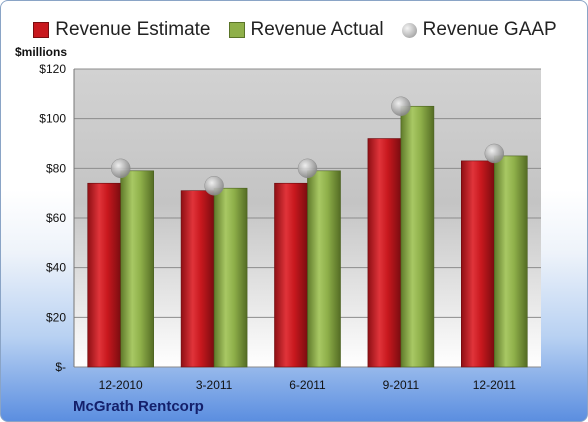 Image resolution: width=588 pixels, height=422 pixels. What do you see at coordinates (401, 385) in the screenshot?
I see `x-tick-label: 9-2011` at bounding box center [401, 385].